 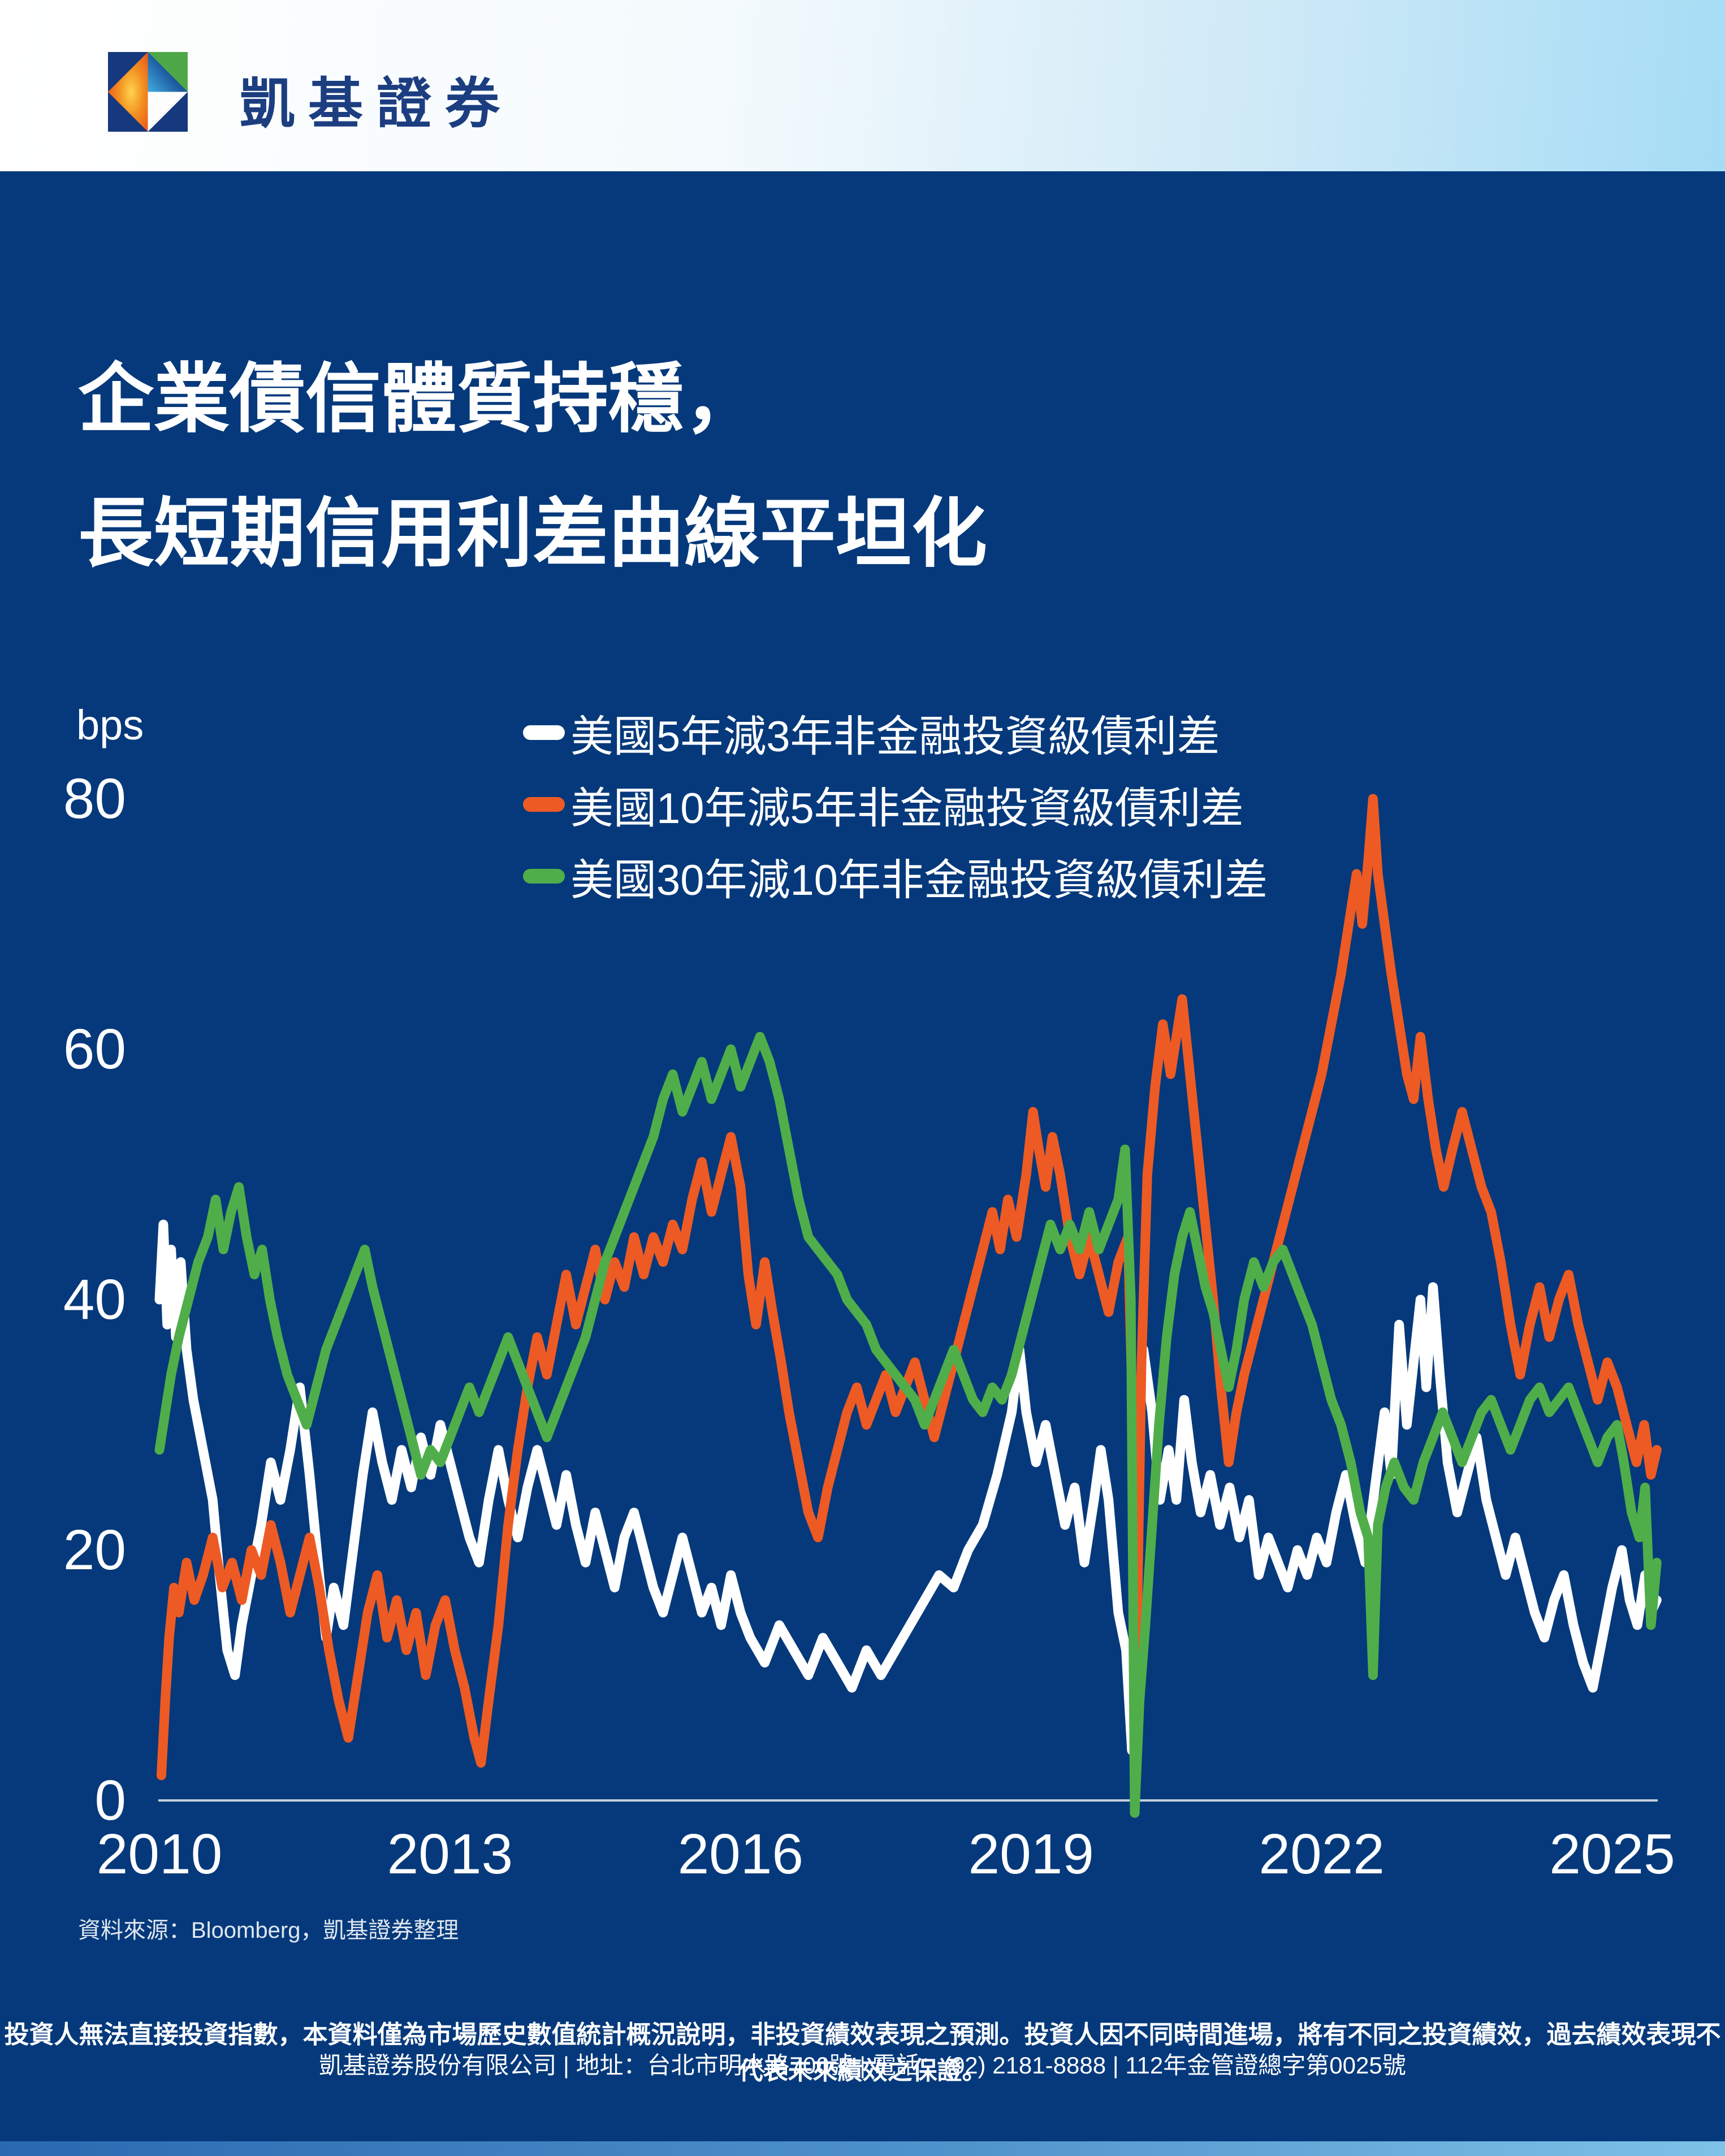 What do you see at coordinates (450, 1854) in the screenshot?
I see `x-tick-label-2013: 2013` at bounding box center [450, 1854].